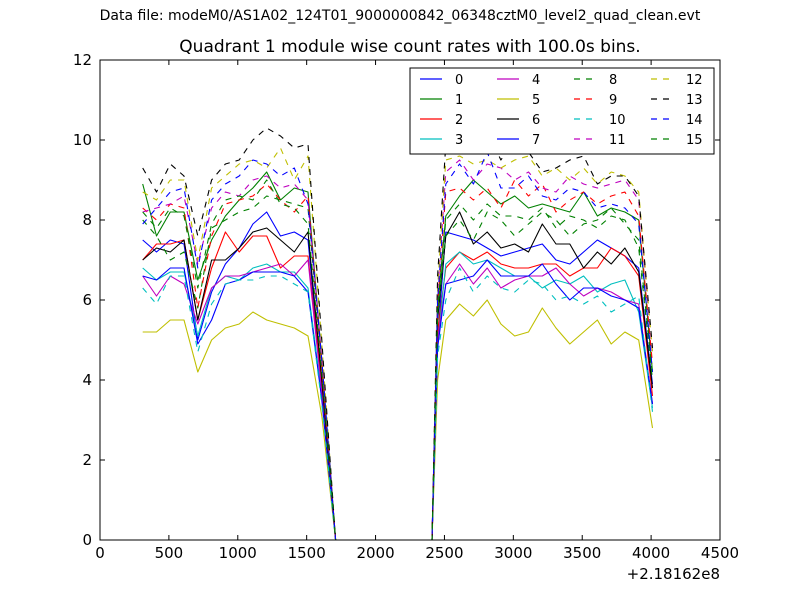  Describe the element at coordinates (87, 220) in the screenshot. I see `y-tick-label: 8` at that location.